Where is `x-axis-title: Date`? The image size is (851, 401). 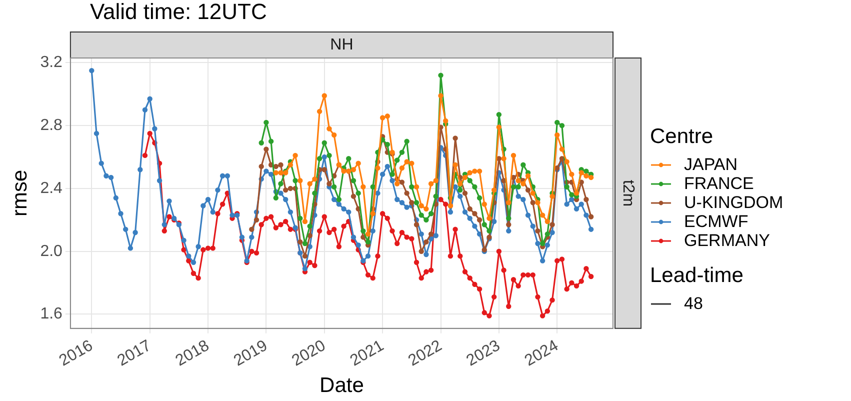
x-axis-title: Date is located at coordinates (342, 386).